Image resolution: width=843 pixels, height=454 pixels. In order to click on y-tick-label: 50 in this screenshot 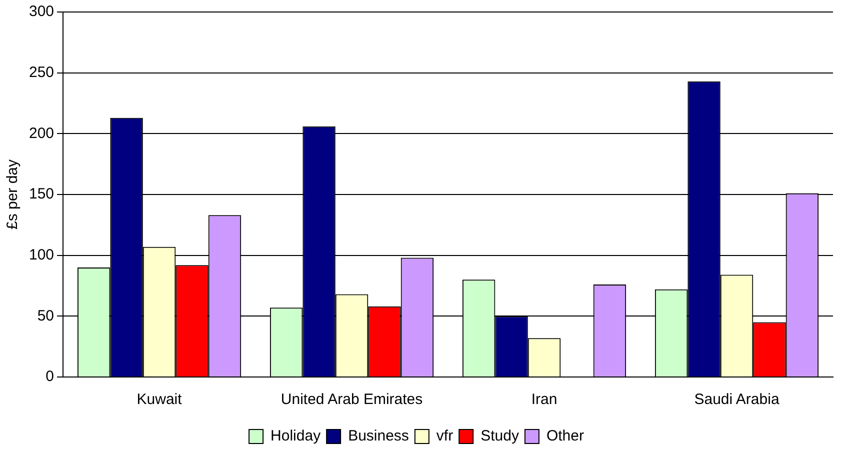, I will do `click(45, 315)`.